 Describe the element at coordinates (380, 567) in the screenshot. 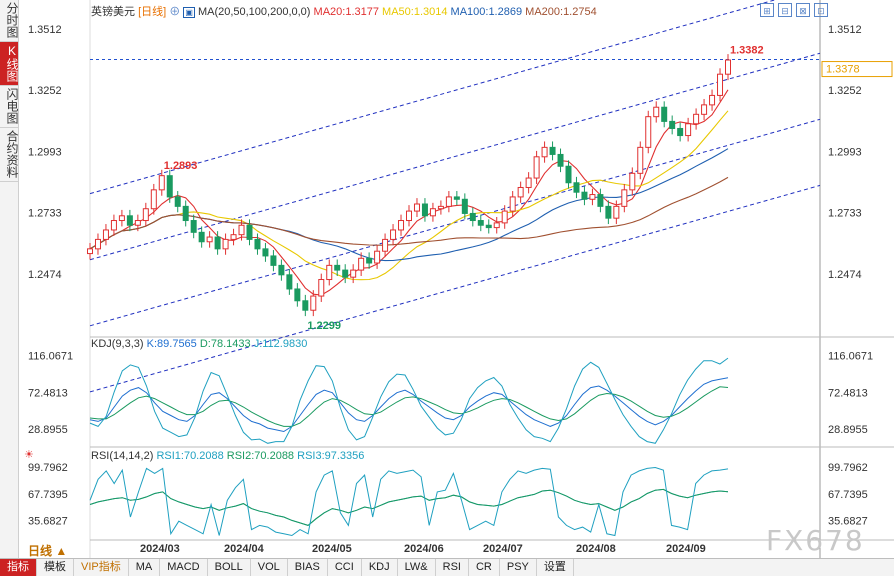

I see `toolbar-item-9: KDJ` at that location.